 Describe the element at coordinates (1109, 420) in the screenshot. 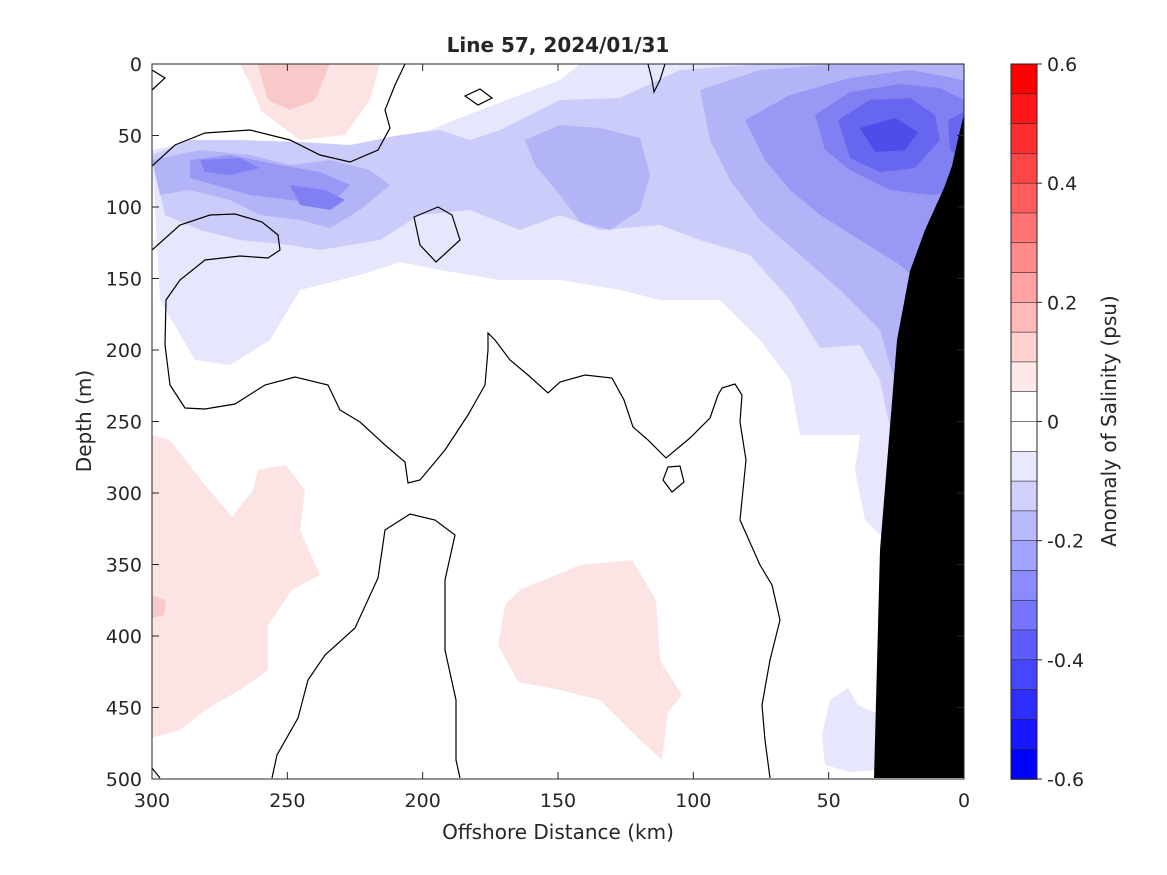

I see `colorbar-label: Anomaly of Salinity (psu)` at that location.